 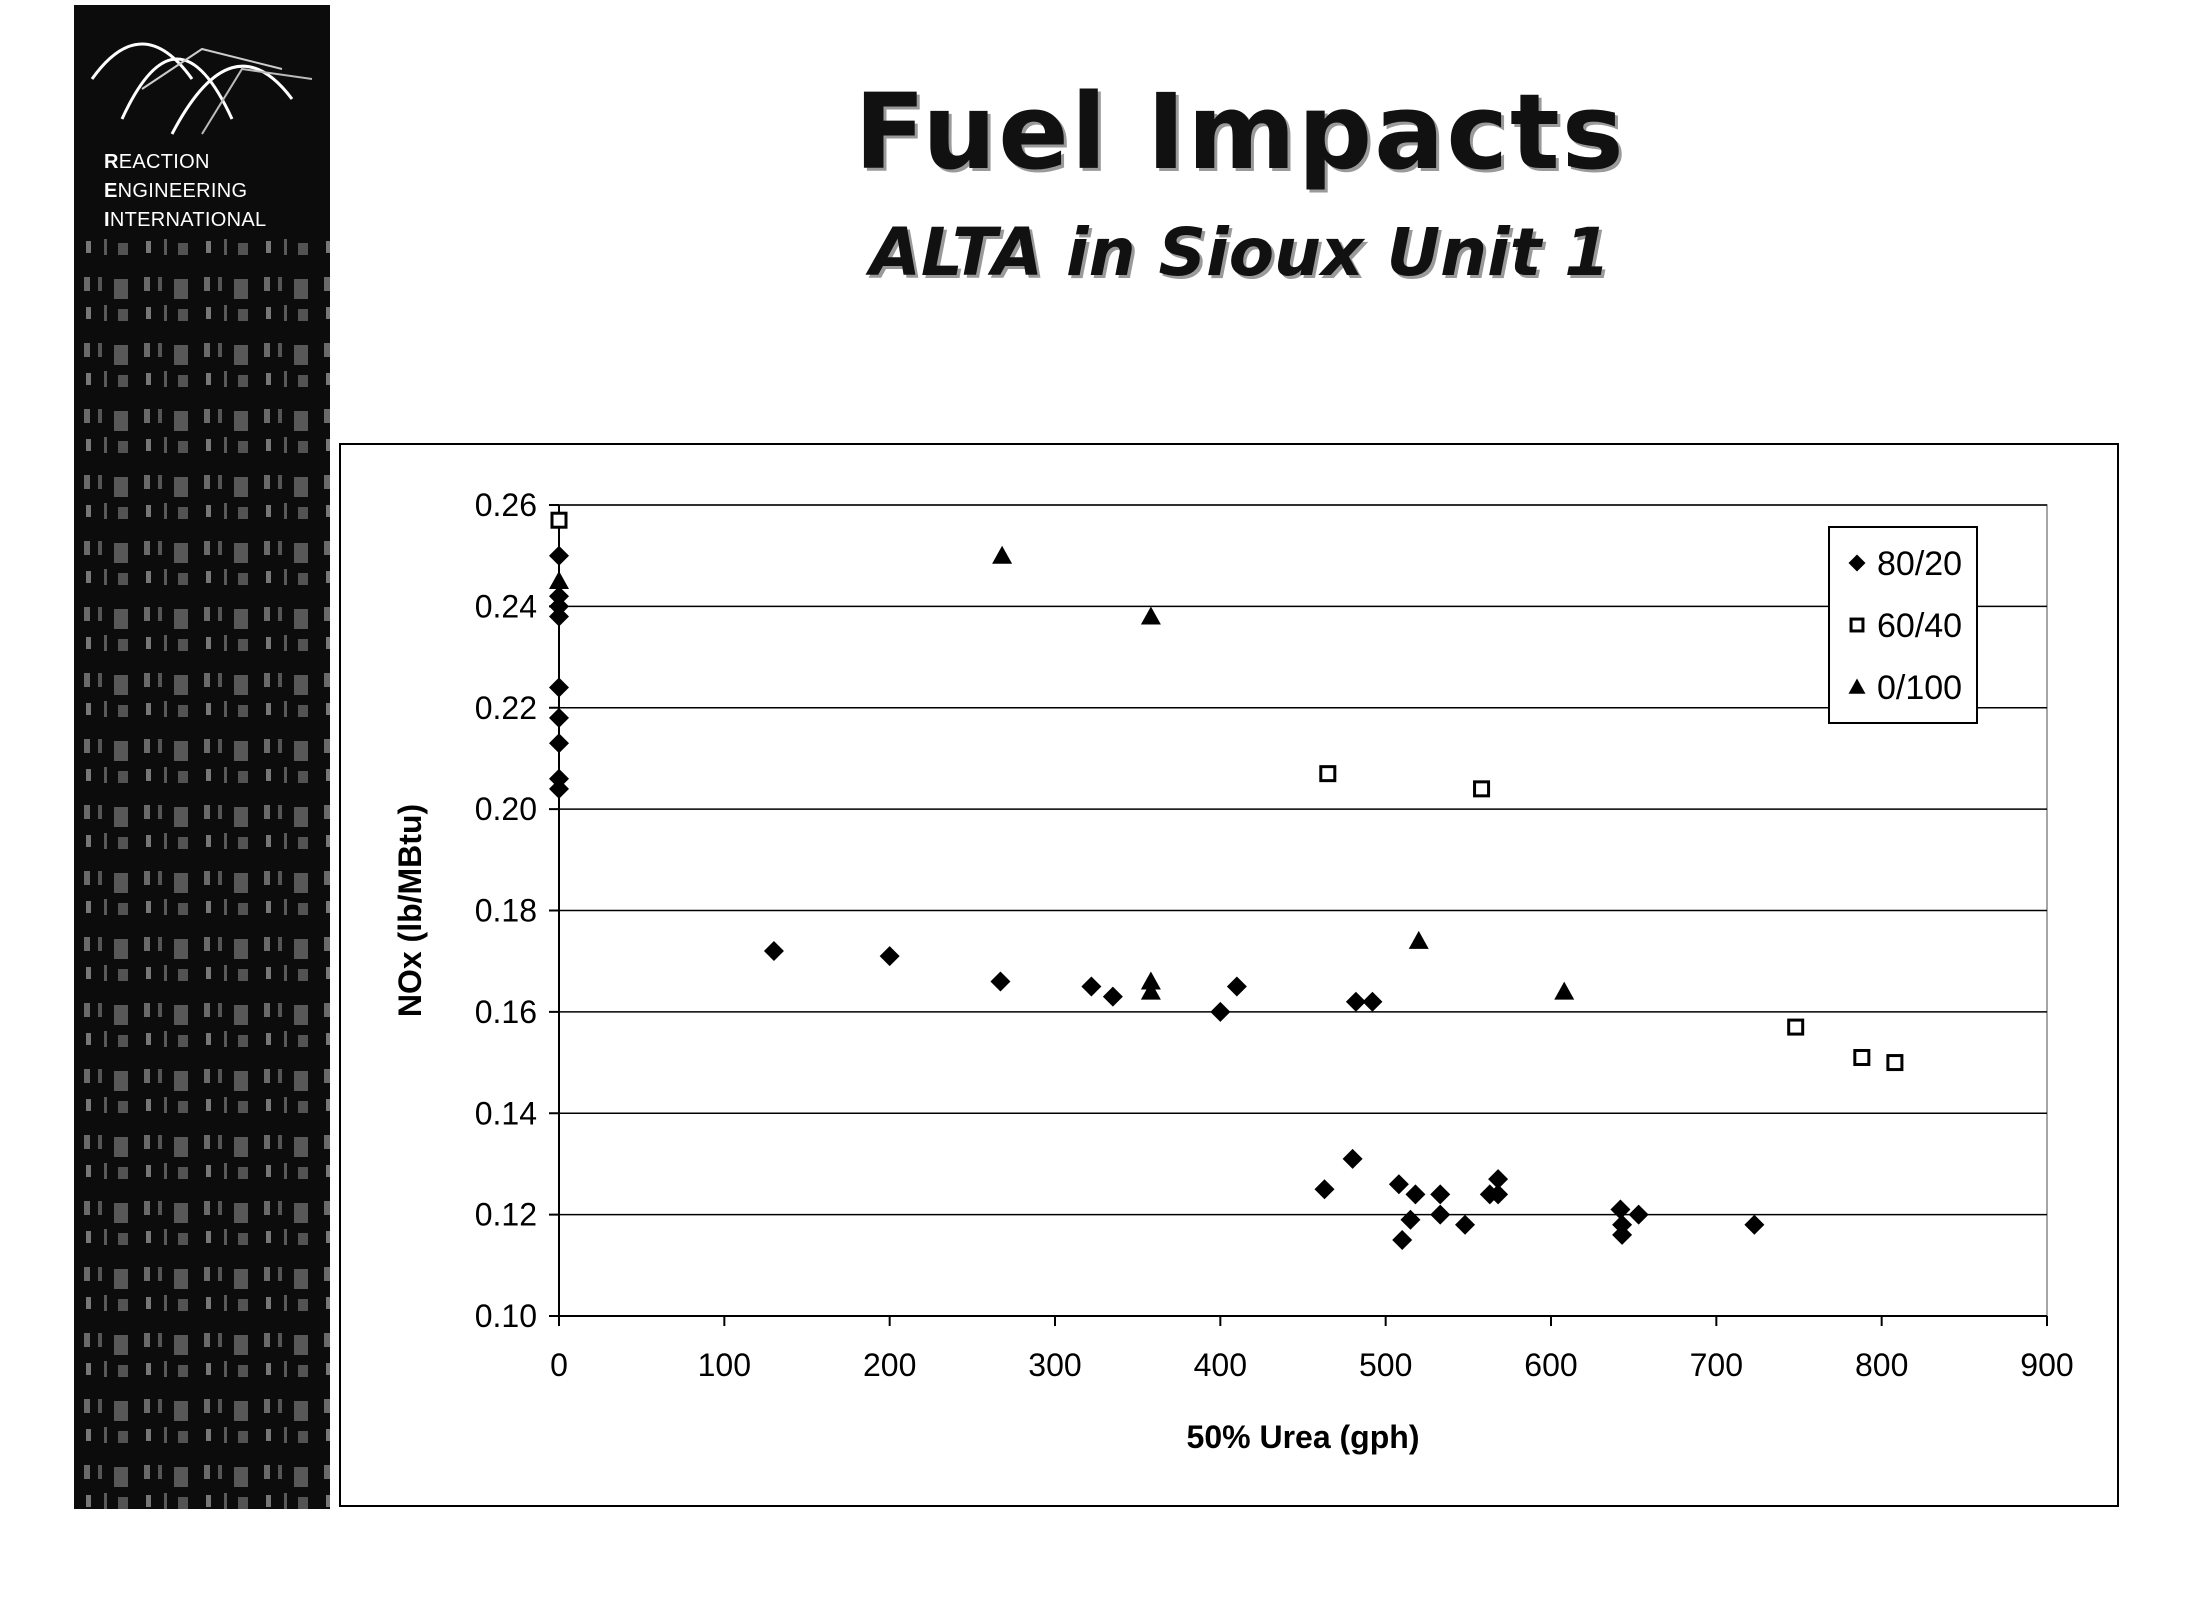 I want to click on x-tick-label: 800, so click(x=1881, y=1365).